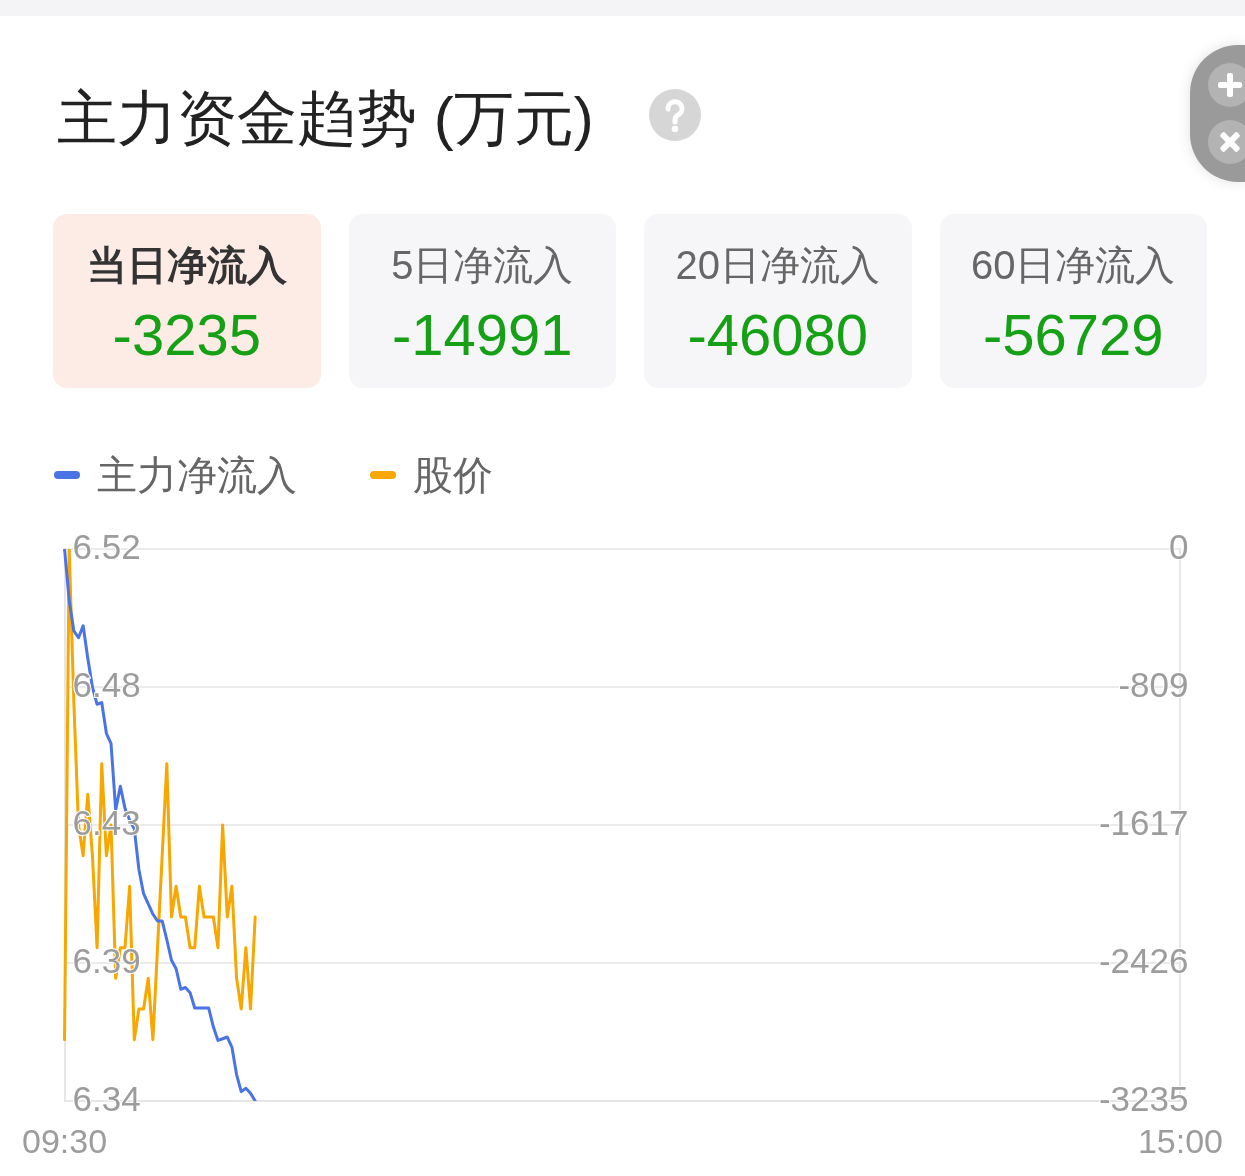  What do you see at coordinates (453, 475) in the screenshot?
I see `legend-label: 股价` at bounding box center [453, 475].